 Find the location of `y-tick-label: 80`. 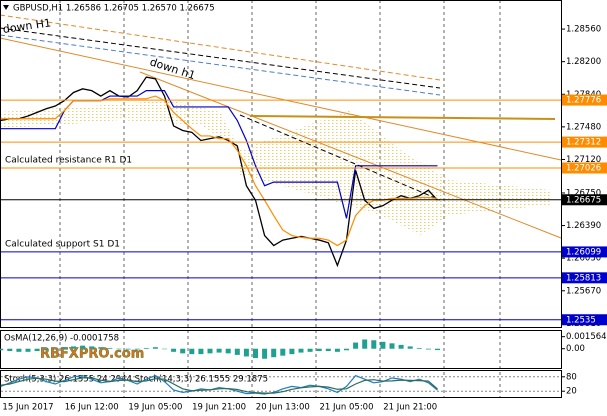

y-tick-label: 80 is located at coordinates (571, 377).